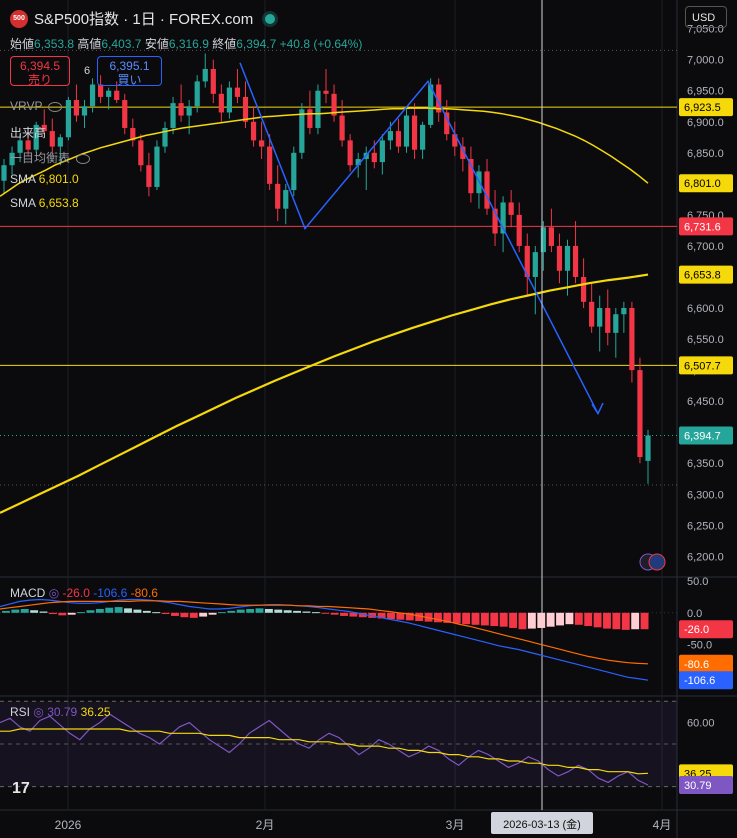 The height and width of the screenshot is (838, 737). I want to click on chart-header: 500 S&P500指数 · 1日 · FOREX.com, so click(143, 18).